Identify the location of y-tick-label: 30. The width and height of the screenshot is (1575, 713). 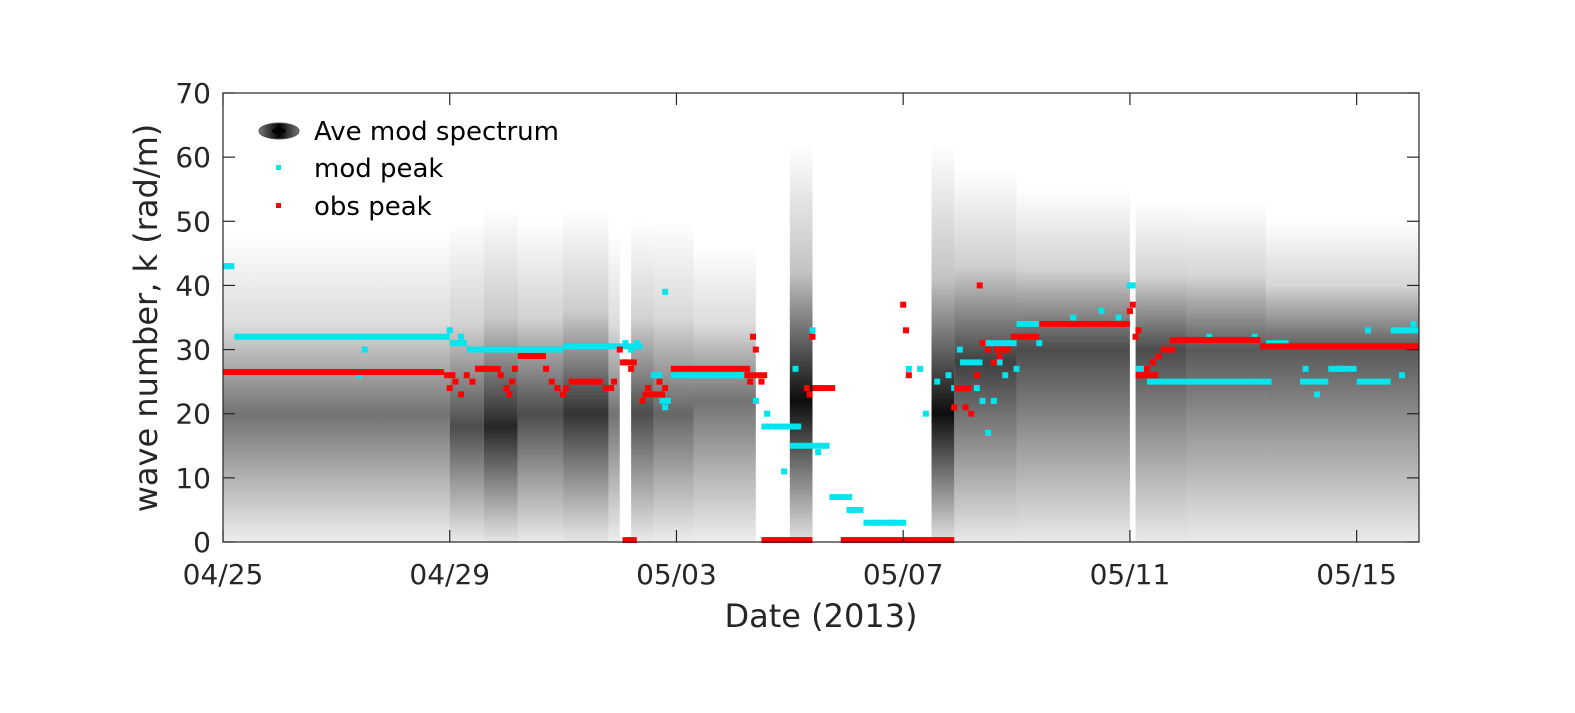
(193, 350).